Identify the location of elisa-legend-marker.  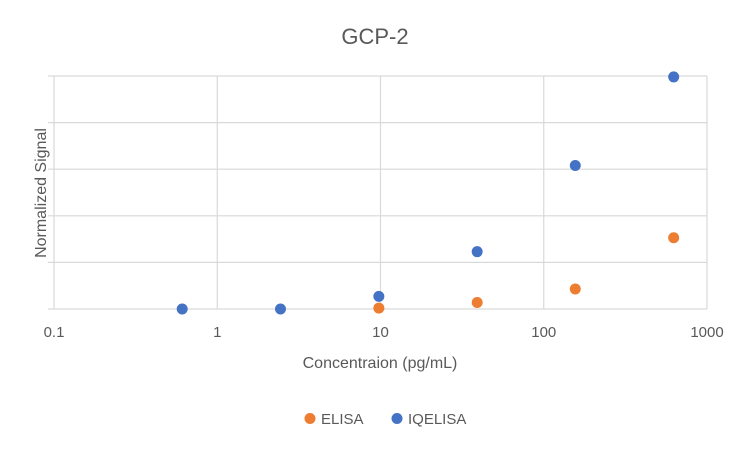
(310, 418).